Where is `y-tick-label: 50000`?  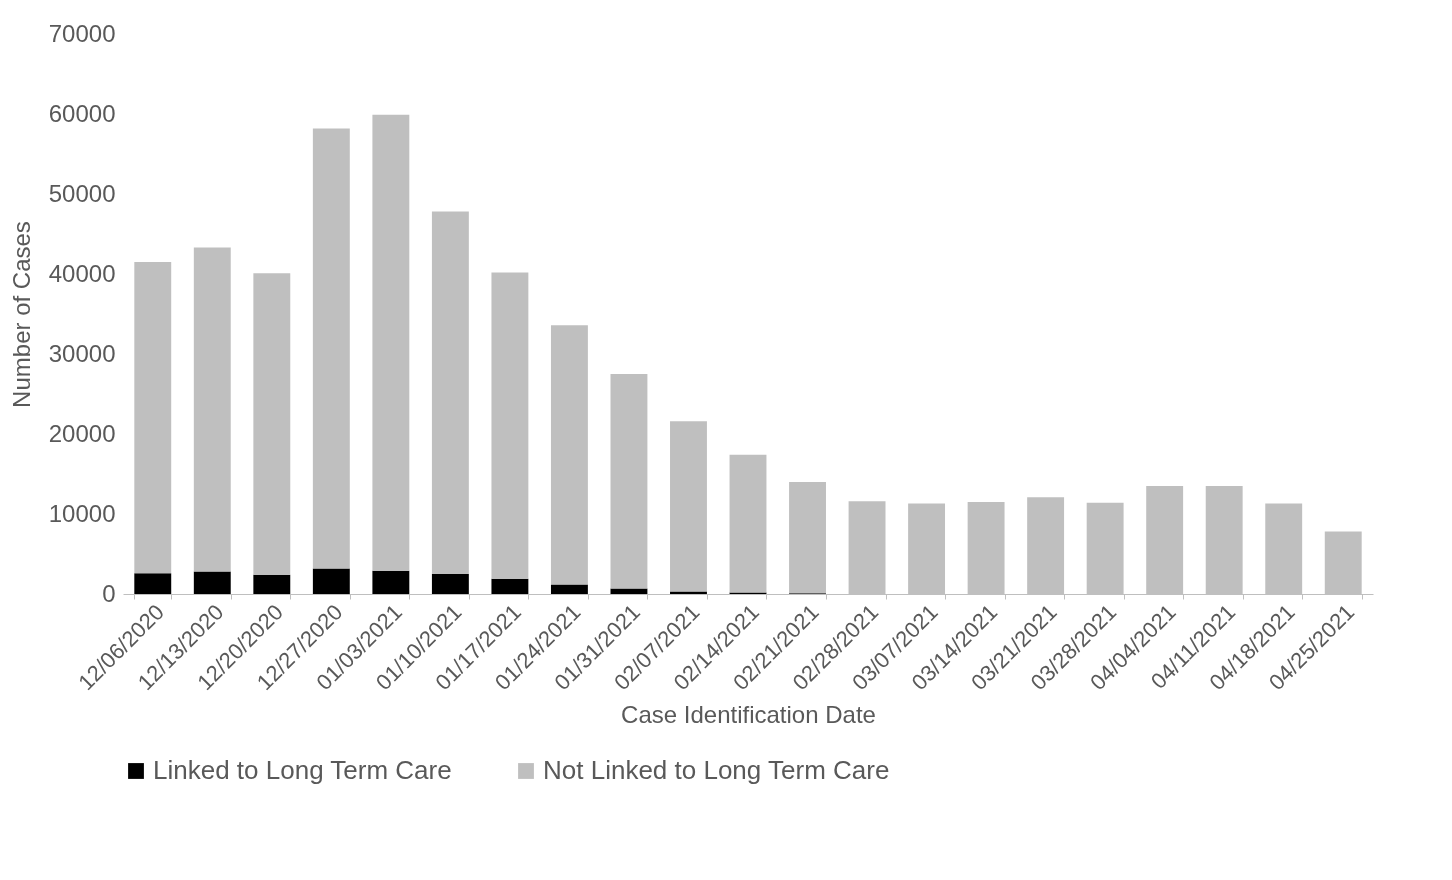 y-tick-label: 50000 is located at coordinates (82, 193).